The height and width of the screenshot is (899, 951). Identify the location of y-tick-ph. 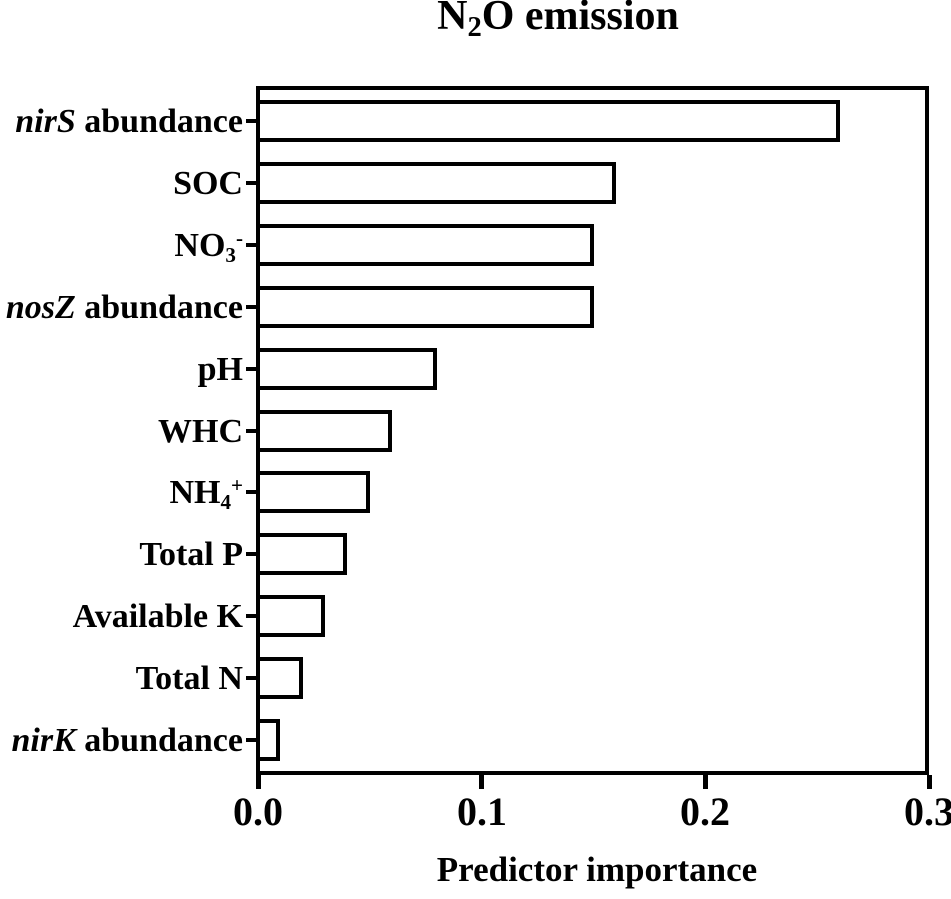
(252, 369).